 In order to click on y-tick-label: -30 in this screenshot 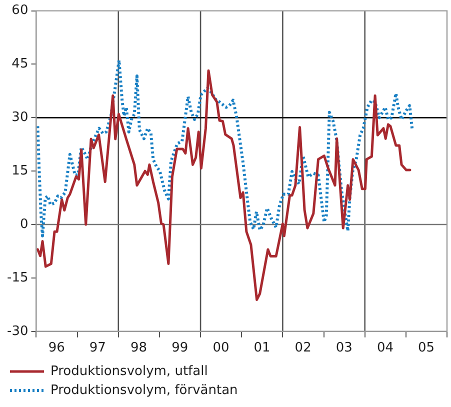, I will do `click(17, 331)`.